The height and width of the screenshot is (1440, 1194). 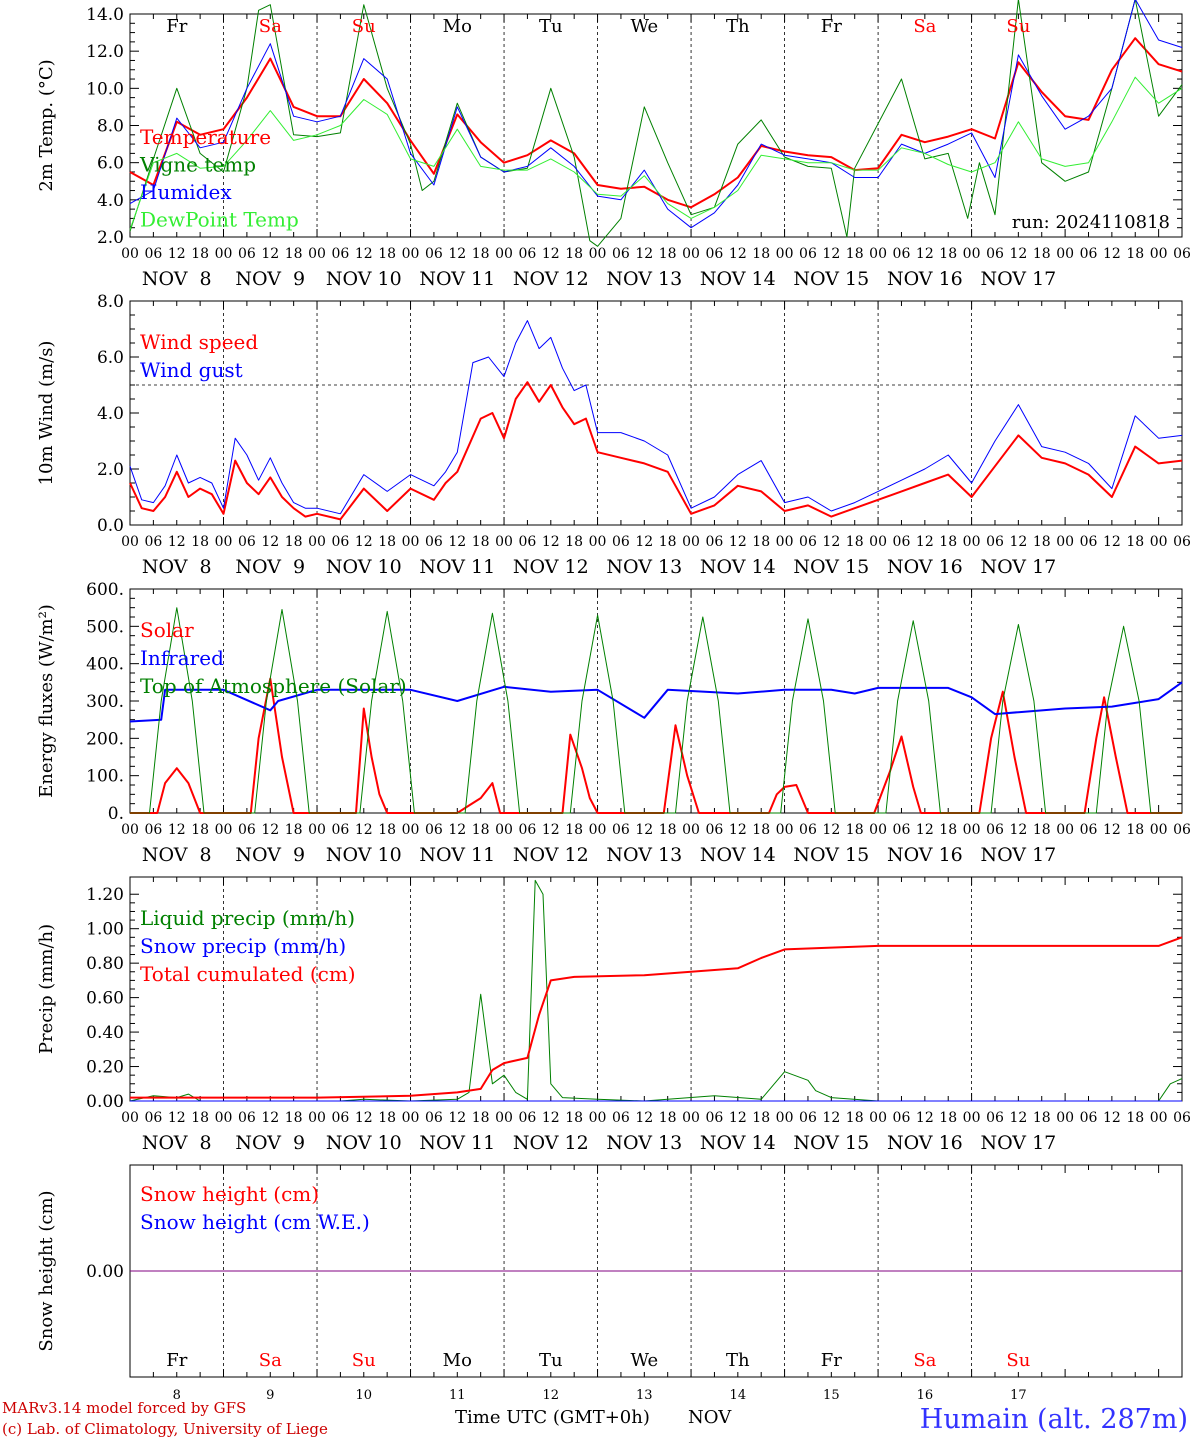 I want to click on y-axis-label: 10m Wind (m/s), so click(x=46, y=413).